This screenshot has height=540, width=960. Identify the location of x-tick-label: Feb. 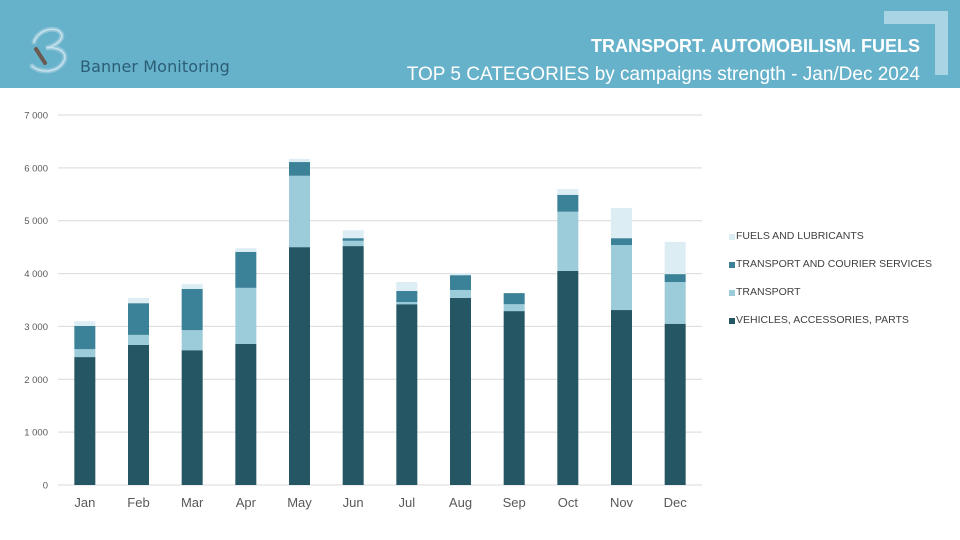
(138, 502).